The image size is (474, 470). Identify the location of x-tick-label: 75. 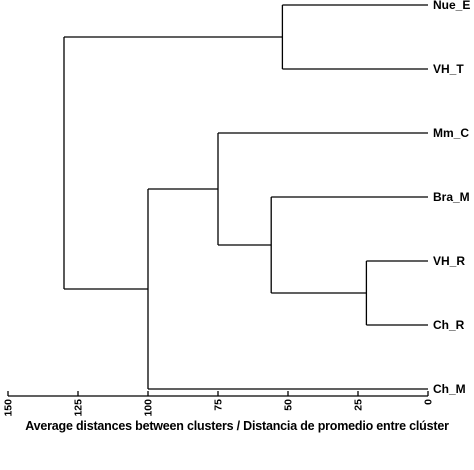
(219, 405).